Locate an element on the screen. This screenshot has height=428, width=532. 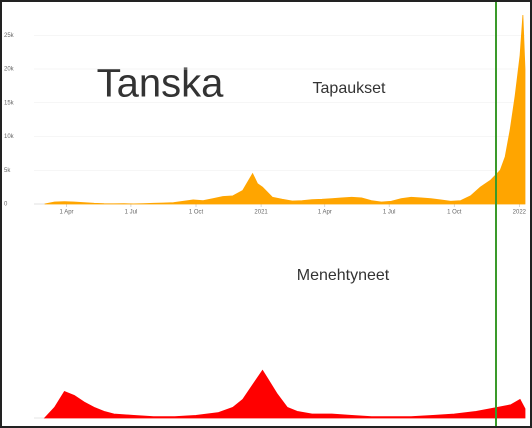
y-tick-label: 5k is located at coordinates (7, 171).